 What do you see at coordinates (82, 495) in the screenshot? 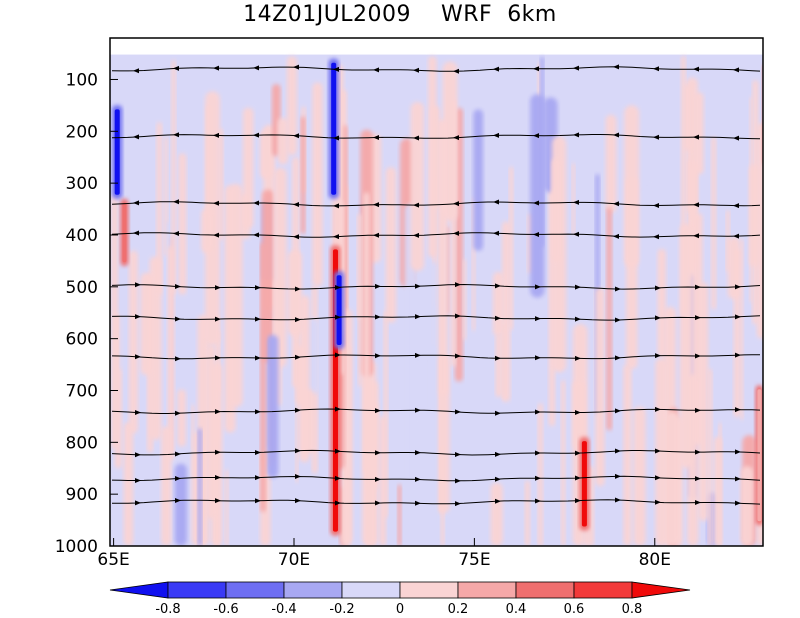
I see `y-tick-label: 900` at bounding box center [82, 495].